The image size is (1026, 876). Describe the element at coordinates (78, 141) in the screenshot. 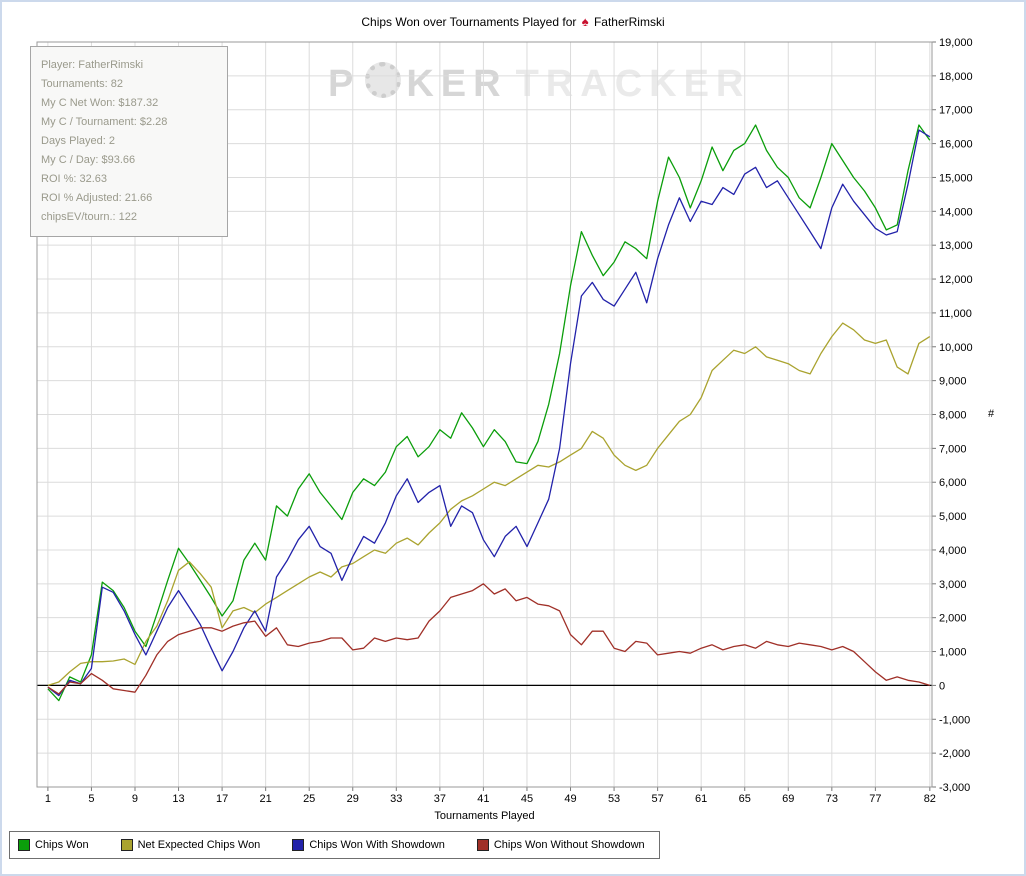

I see `stats-line: Days Played: 2` at that location.